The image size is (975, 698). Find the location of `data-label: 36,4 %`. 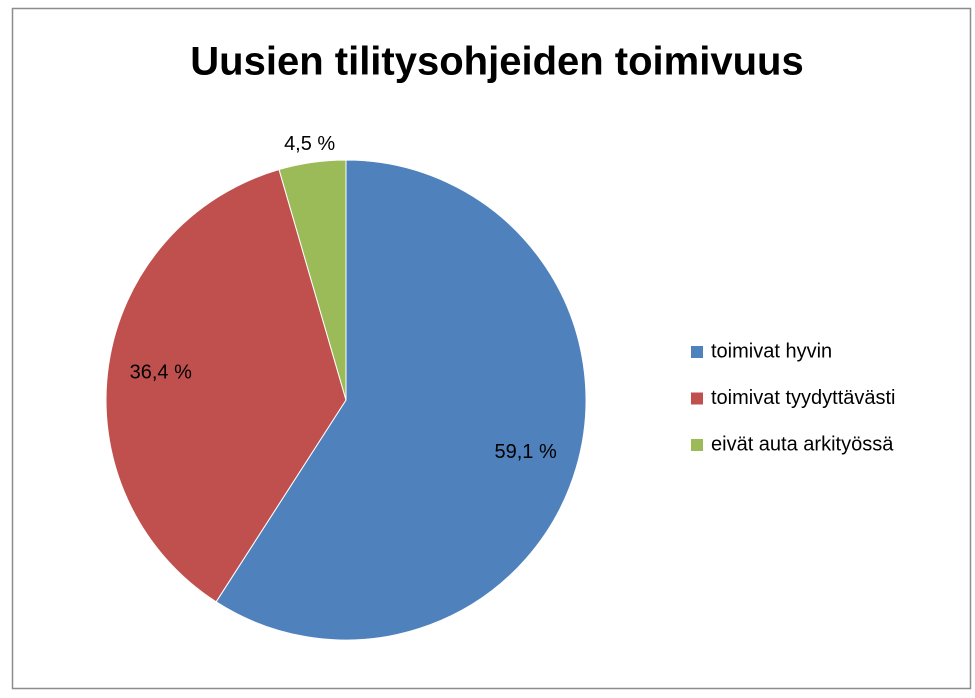

data-label: 36,4 % is located at coordinates (161, 372).